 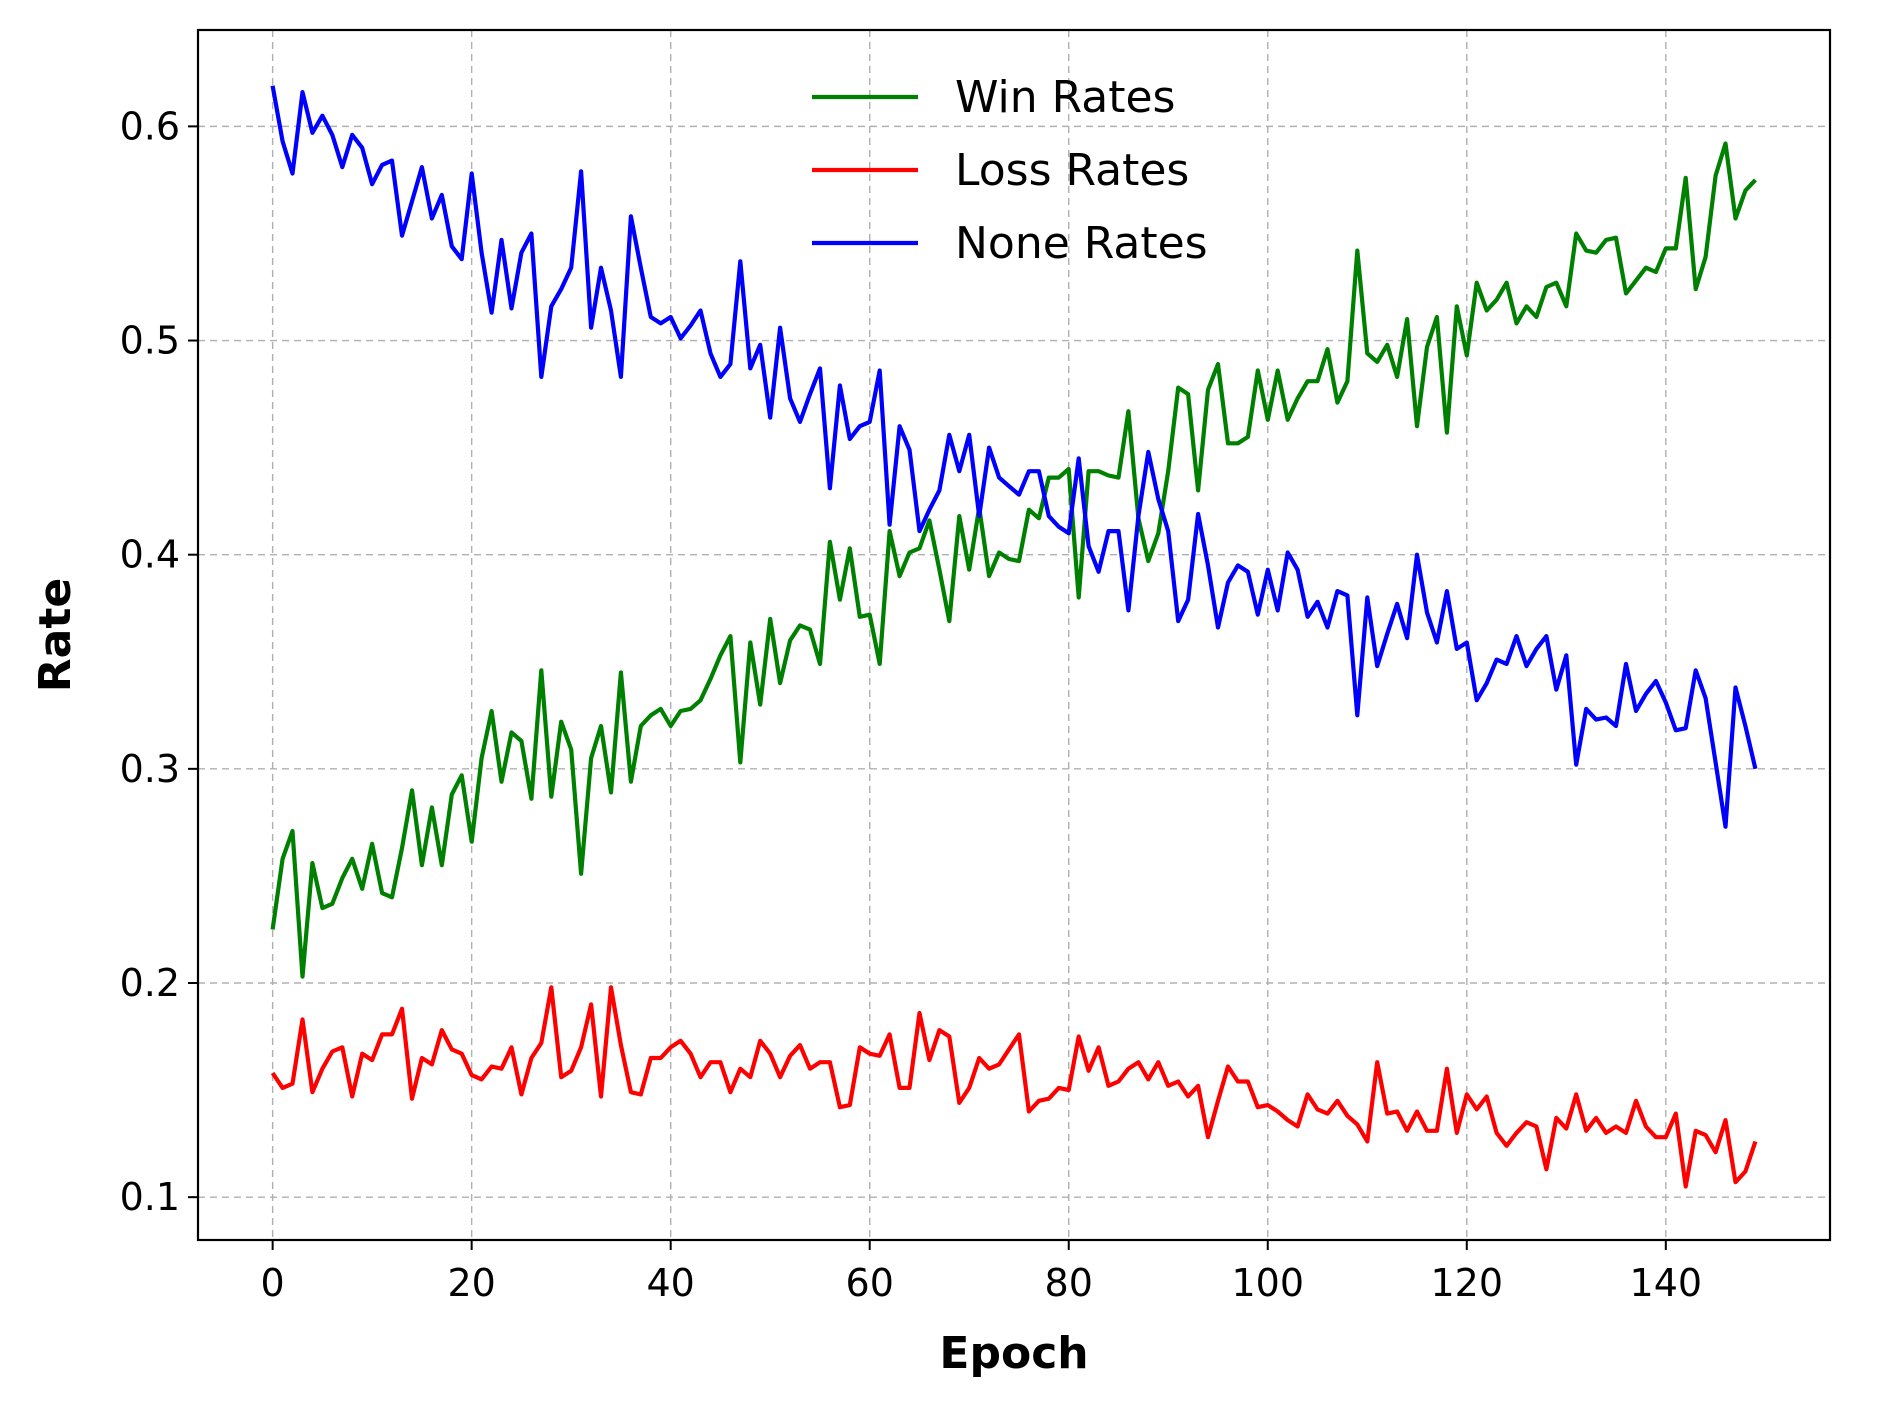 I want to click on x-tick-label: 20, so click(x=471, y=1283).